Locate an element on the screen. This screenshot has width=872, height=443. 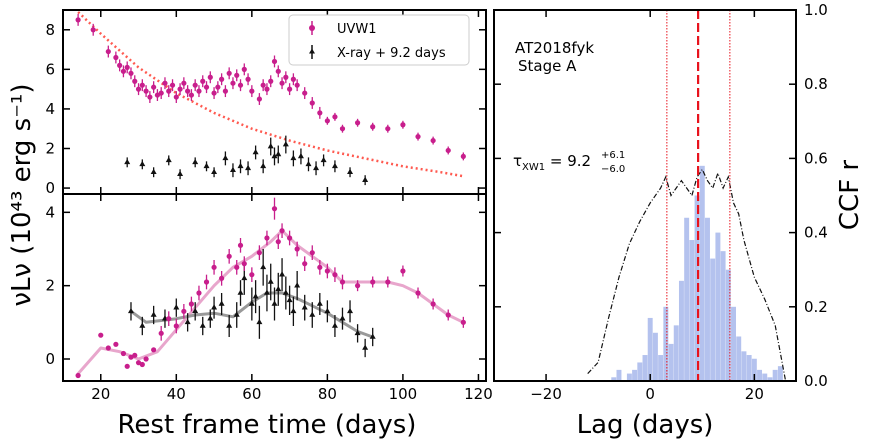
annotation-object: AT2018fyk is located at coordinates (554, 48).